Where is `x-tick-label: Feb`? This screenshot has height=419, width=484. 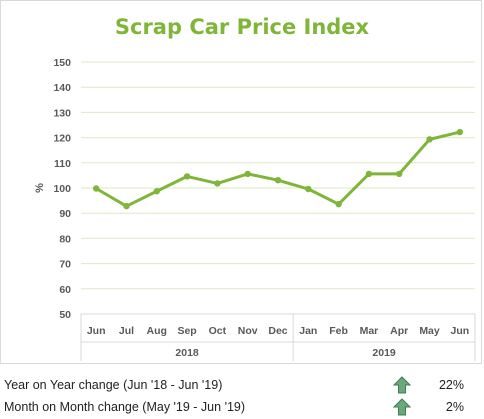
x-tick-label: Feb is located at coordinates (338, 331).